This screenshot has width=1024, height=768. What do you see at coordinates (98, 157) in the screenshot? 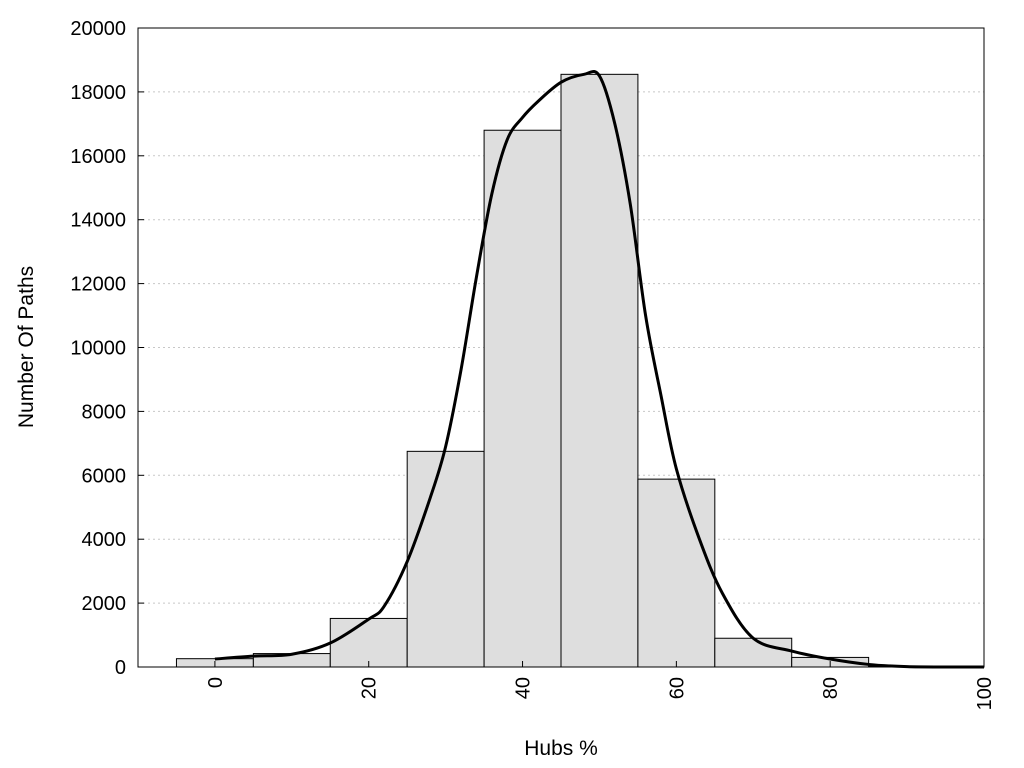
I see `y-tick-label-8: 16000` at bounding box center [98, 157].